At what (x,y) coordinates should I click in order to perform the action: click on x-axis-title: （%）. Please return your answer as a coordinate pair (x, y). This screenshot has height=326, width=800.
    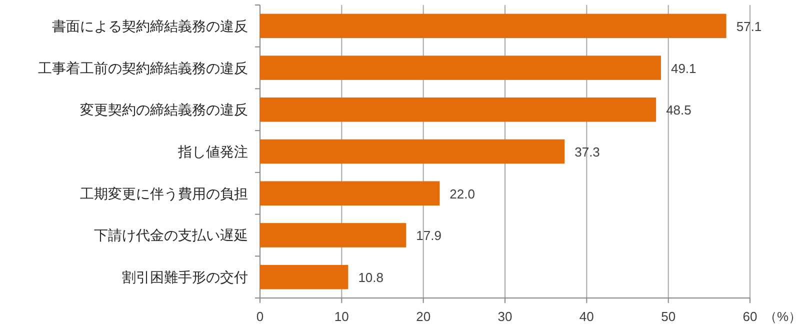
    Looking at the image, I should click on (782, 316).